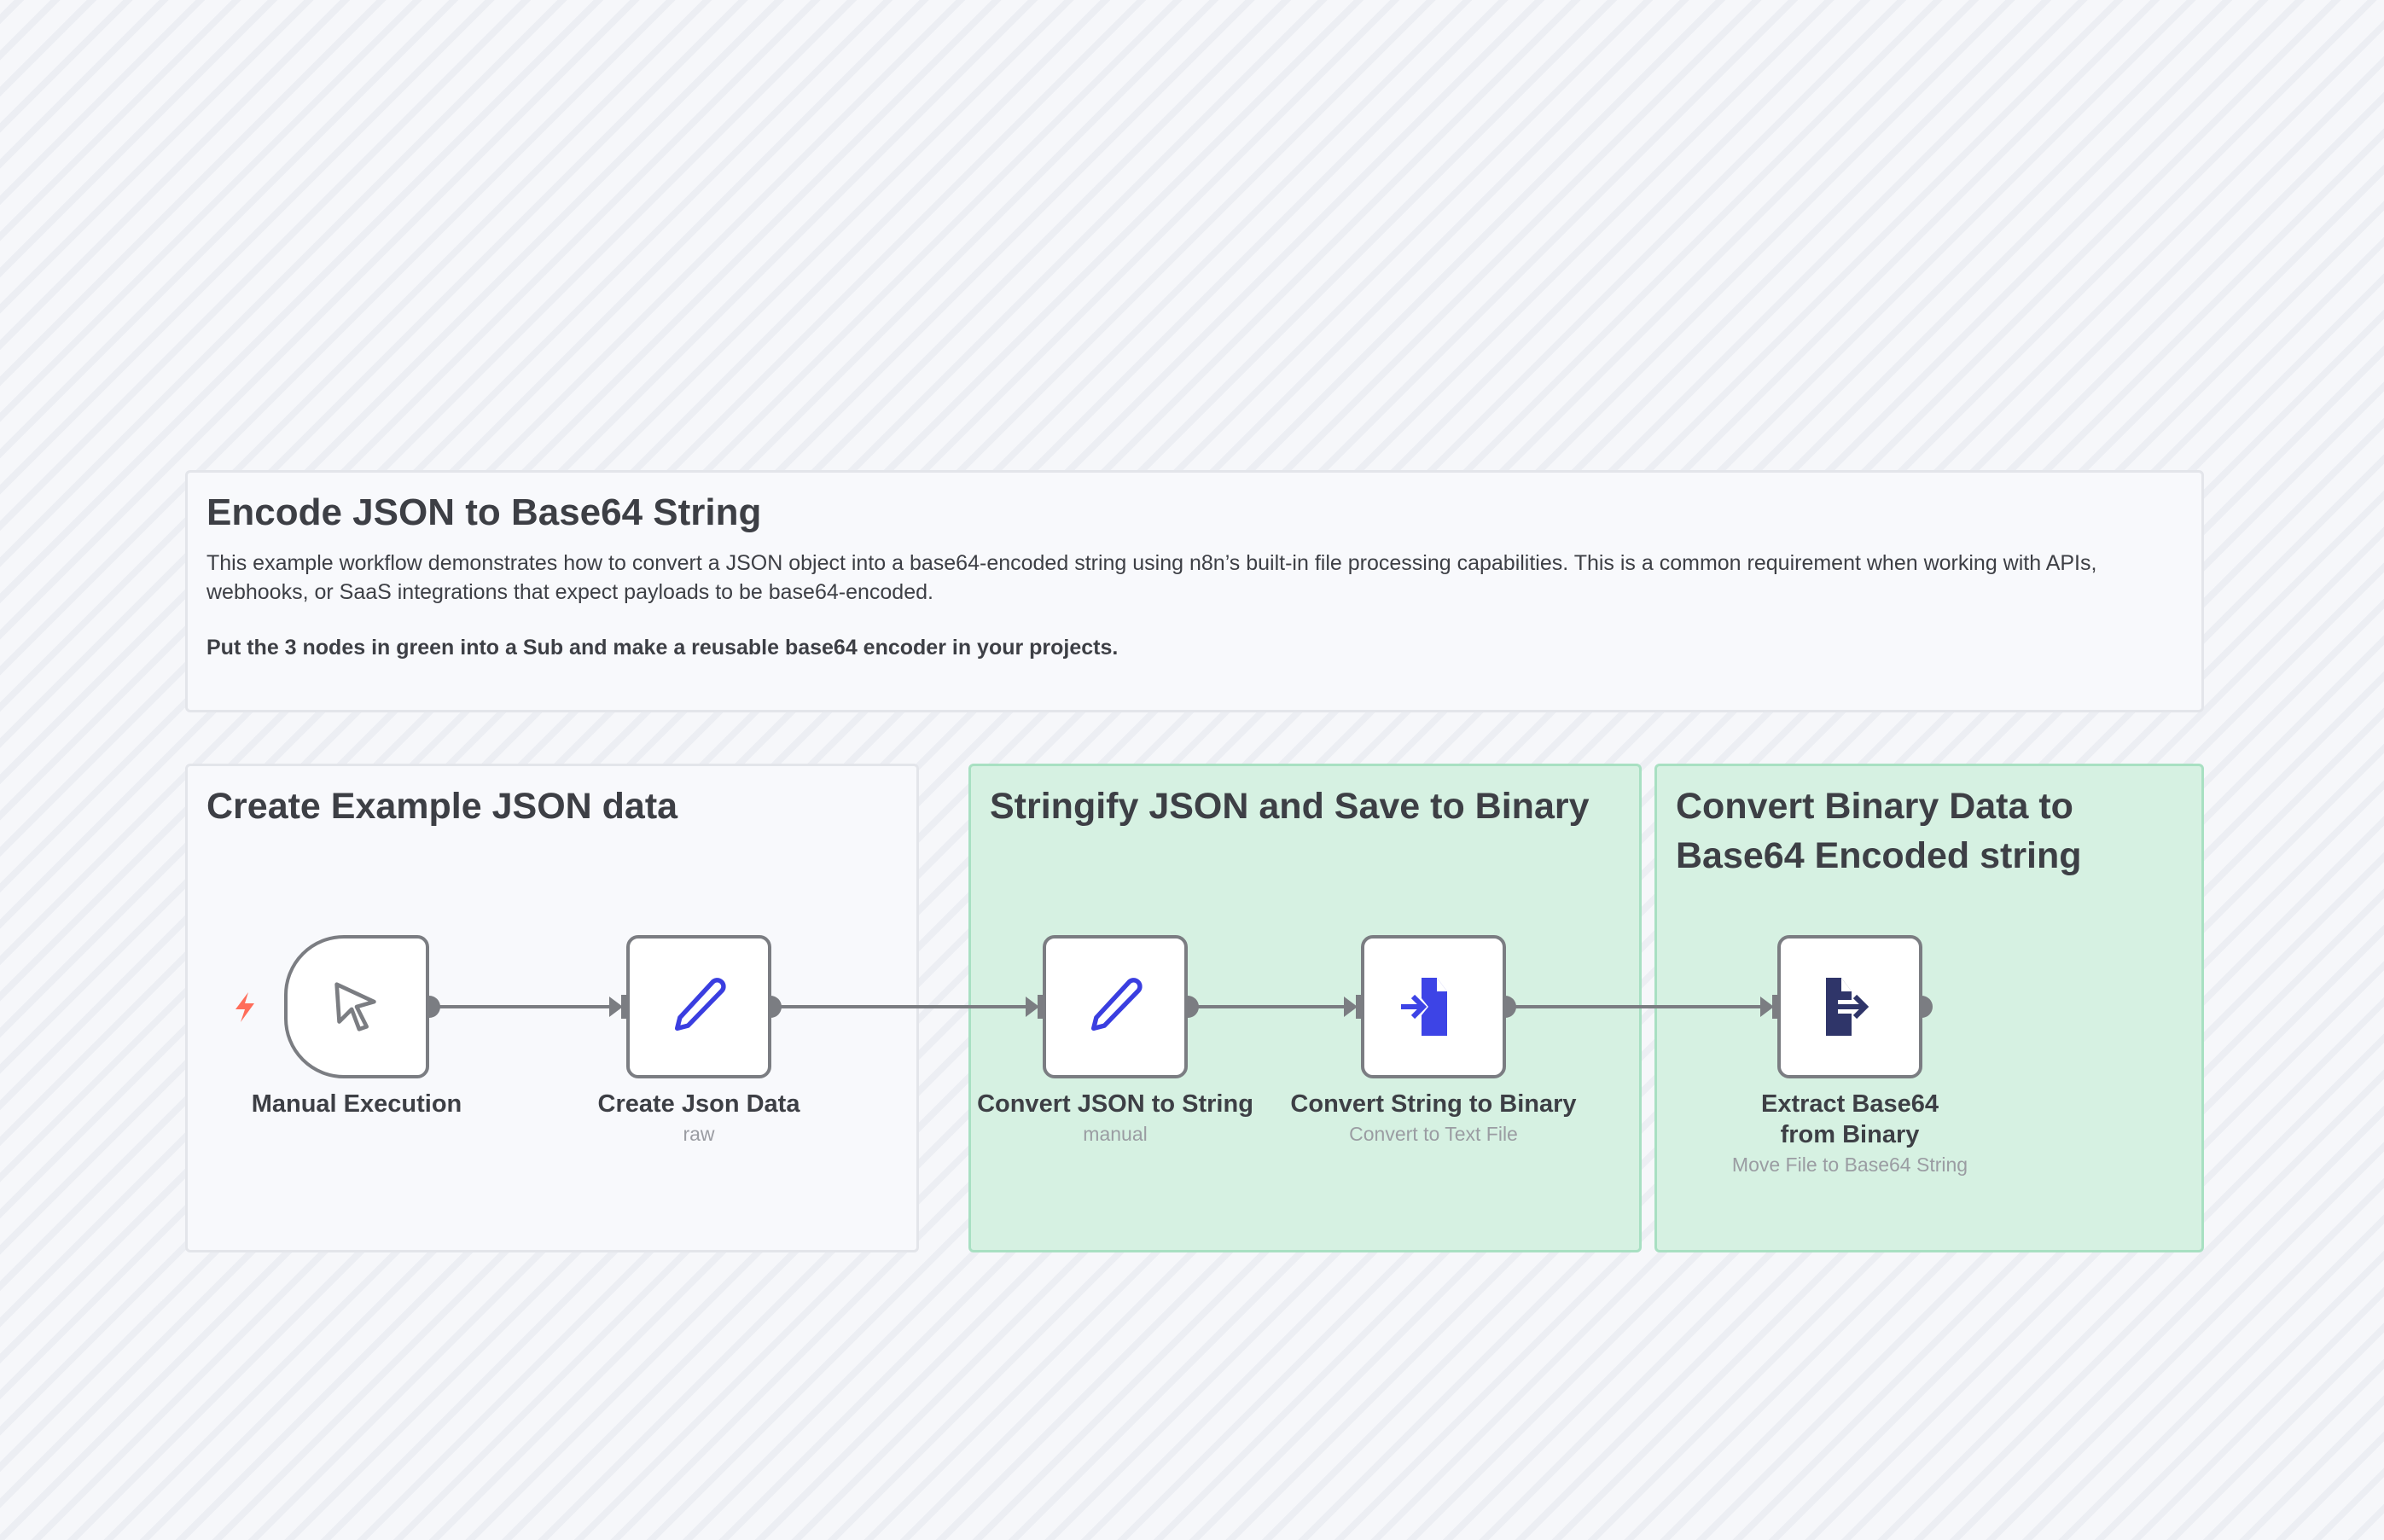 The image size is (2384, 1540). What do you see at coordinates (357, 1104) in the screenshot?
I see `node-label: Manual Execution` at bounding box center [357, 1104].